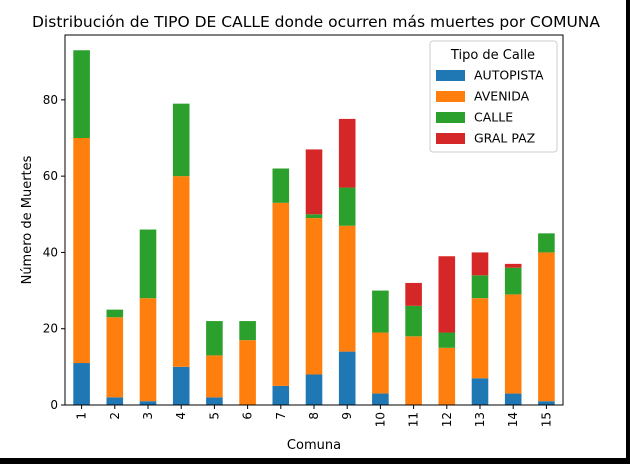 This screenshot has width=630, height=464. I want to click on x-axis-label: Comuna, so click(314, 445).